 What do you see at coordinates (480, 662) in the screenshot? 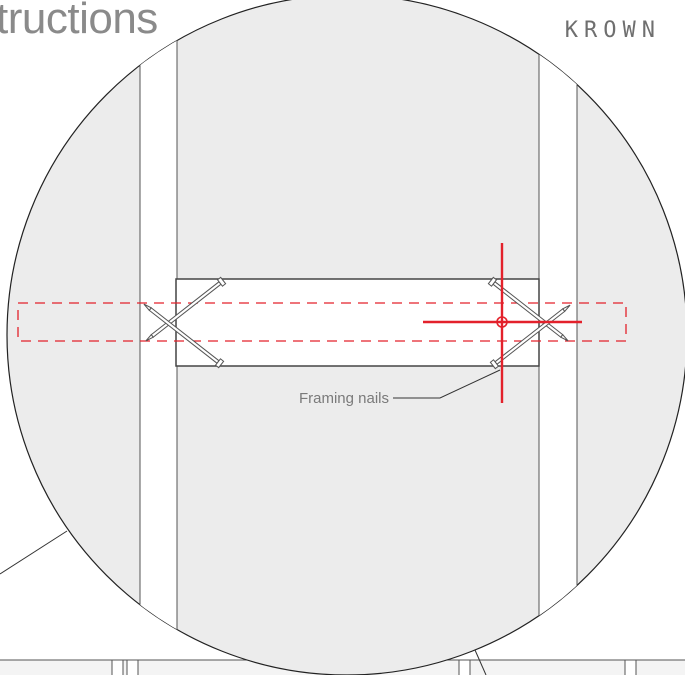
I see `detail-leader-bottom` at bounding box center [480, 662].